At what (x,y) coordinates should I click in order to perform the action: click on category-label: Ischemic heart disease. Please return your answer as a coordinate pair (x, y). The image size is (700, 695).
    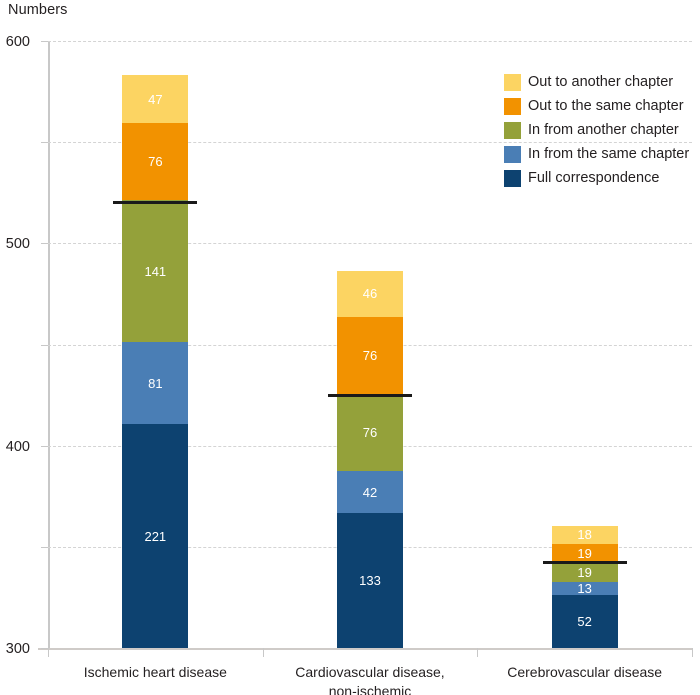
    Looking at the image, I should click on (155, 672).